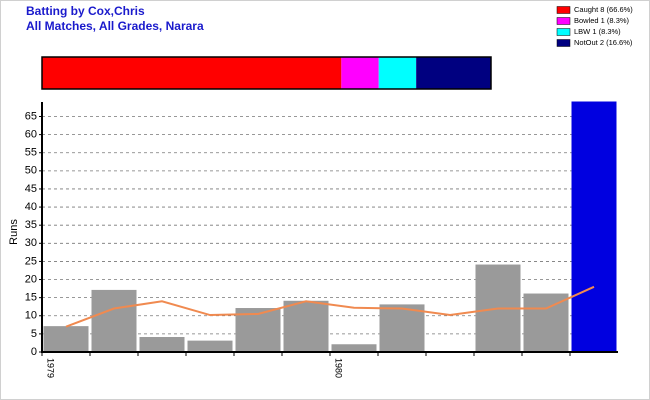  What do you see at coordinates (51, 368) in the screenshot?
I see `x-tick-label: 1979` at bounding box center [51, 368].